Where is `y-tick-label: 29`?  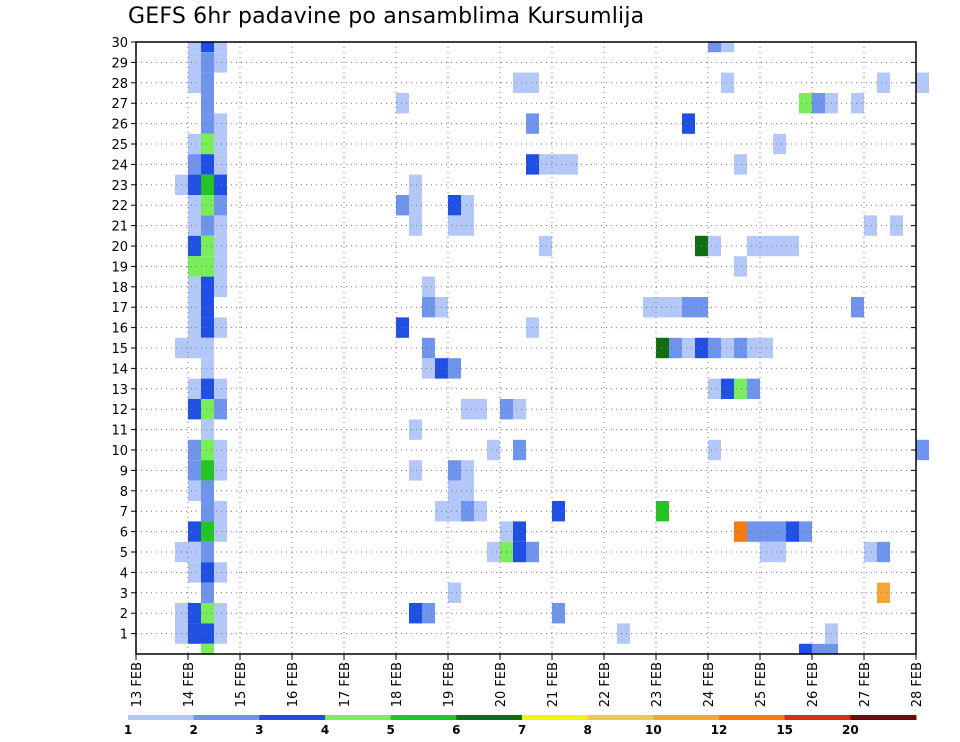 y-tick-label: 29 is located at coordinates (119, 63).